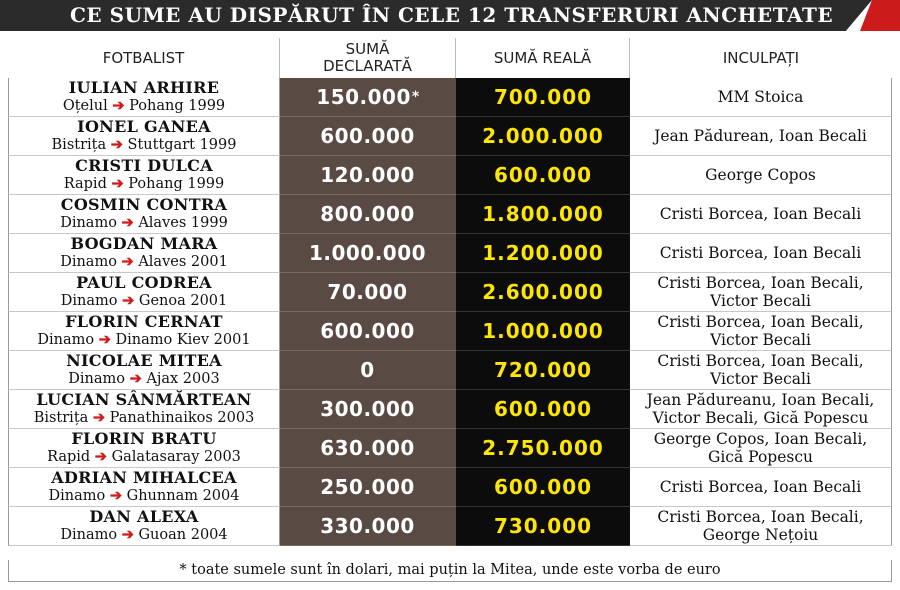 This screenshot has width=900, height=590. What do you see at coordinates (144, 165) in the screenshot?
I see `player-name: CRISTI DULCA` at bounding box center [144, 165].